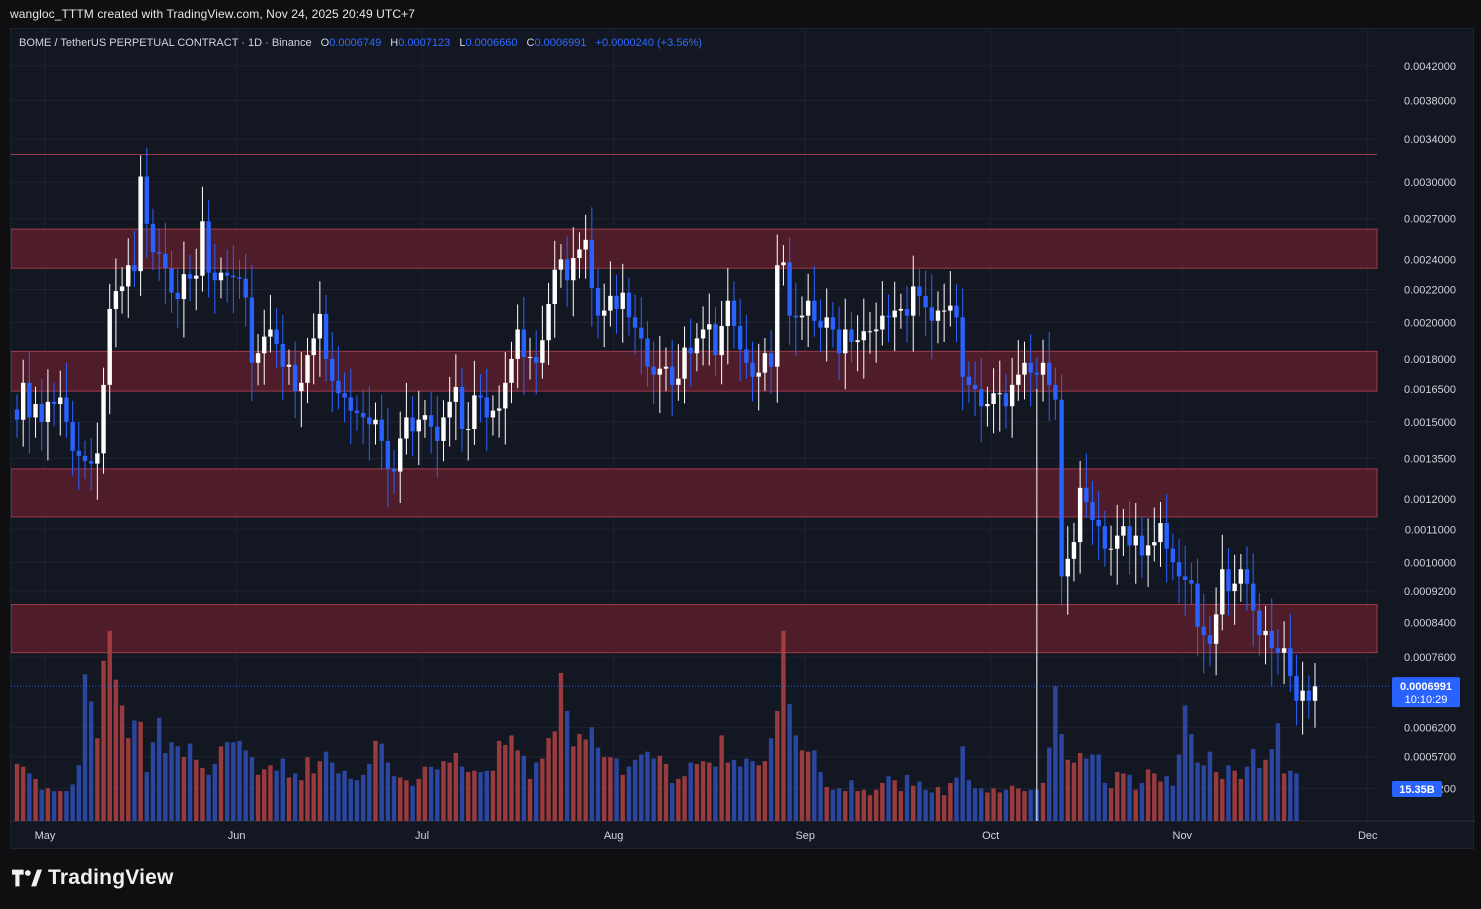  Describe the element at coordinates (649, 43) in the screenshot. I see `legend-change: +0.0000240 (+3.56%)` at that location.